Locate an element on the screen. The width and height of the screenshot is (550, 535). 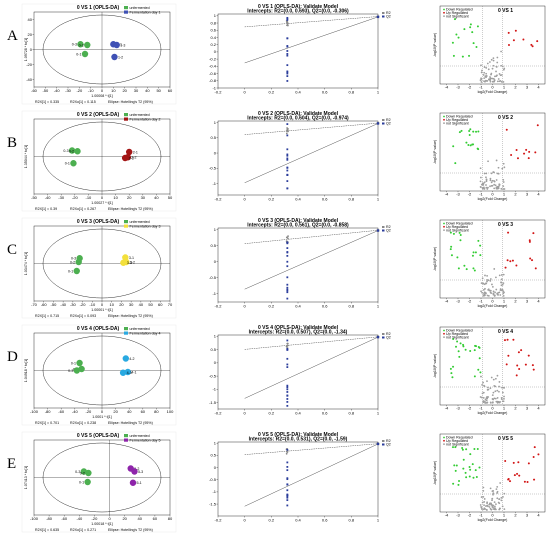
r2-permutation-point is located at coordinates (288, 236).